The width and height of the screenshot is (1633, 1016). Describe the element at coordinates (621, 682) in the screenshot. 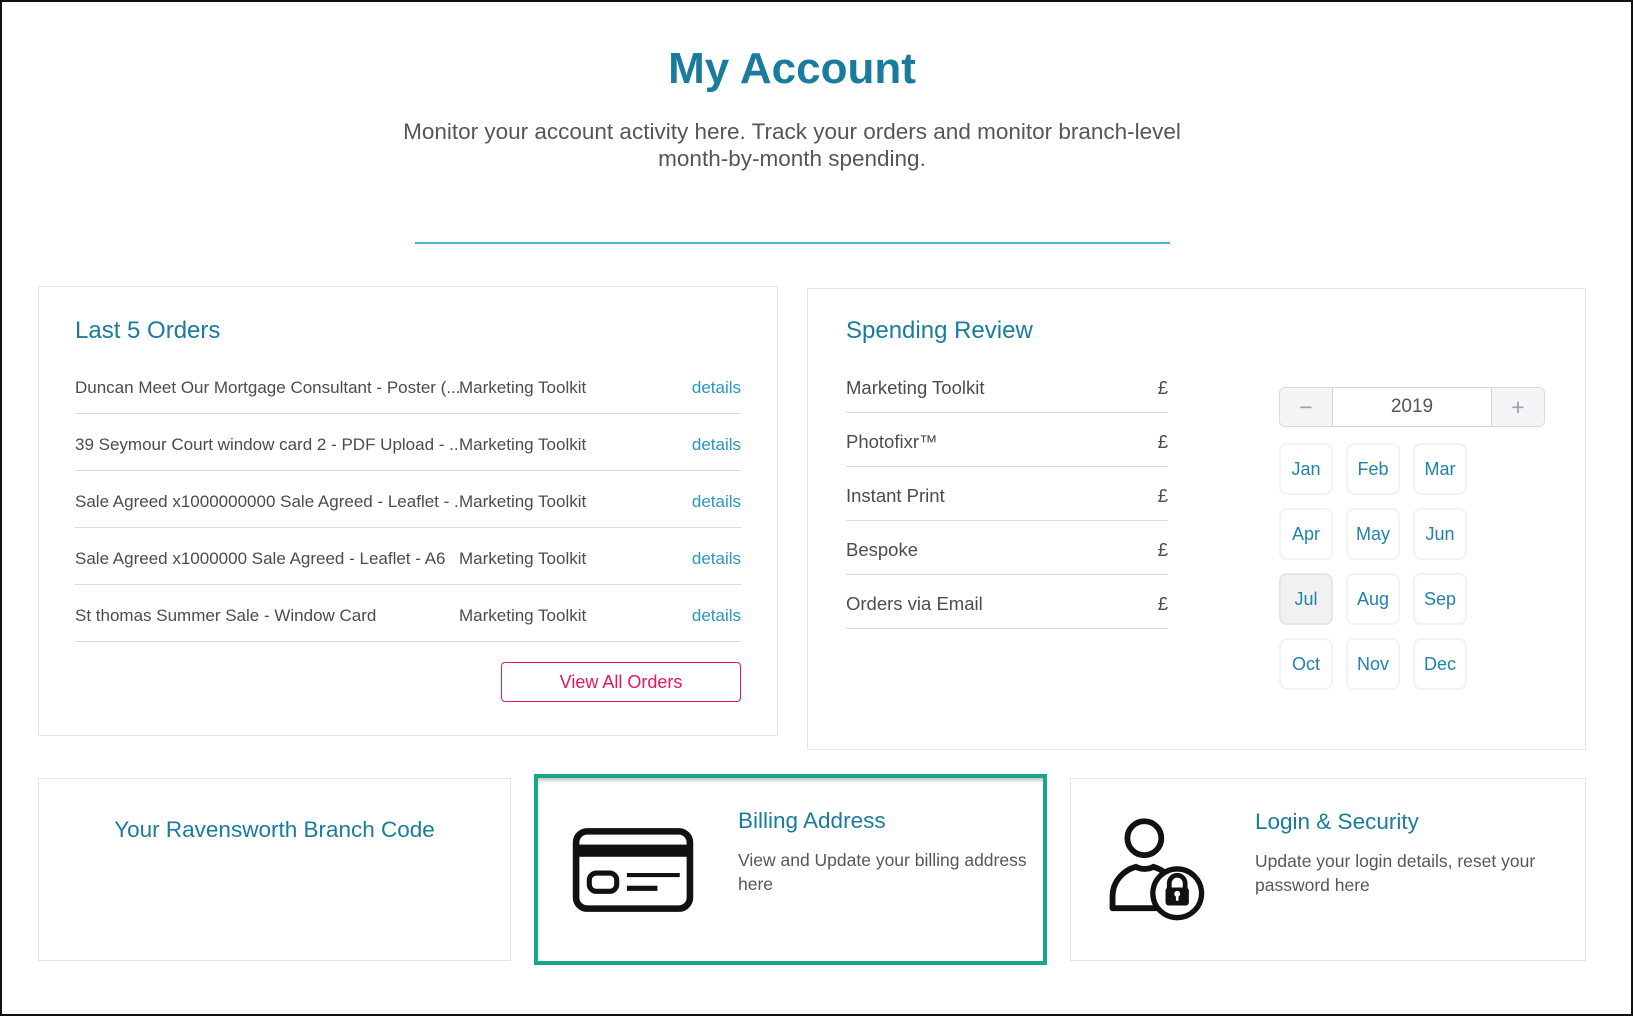

I see `view-all-orders-button: View All Orders` at that location.